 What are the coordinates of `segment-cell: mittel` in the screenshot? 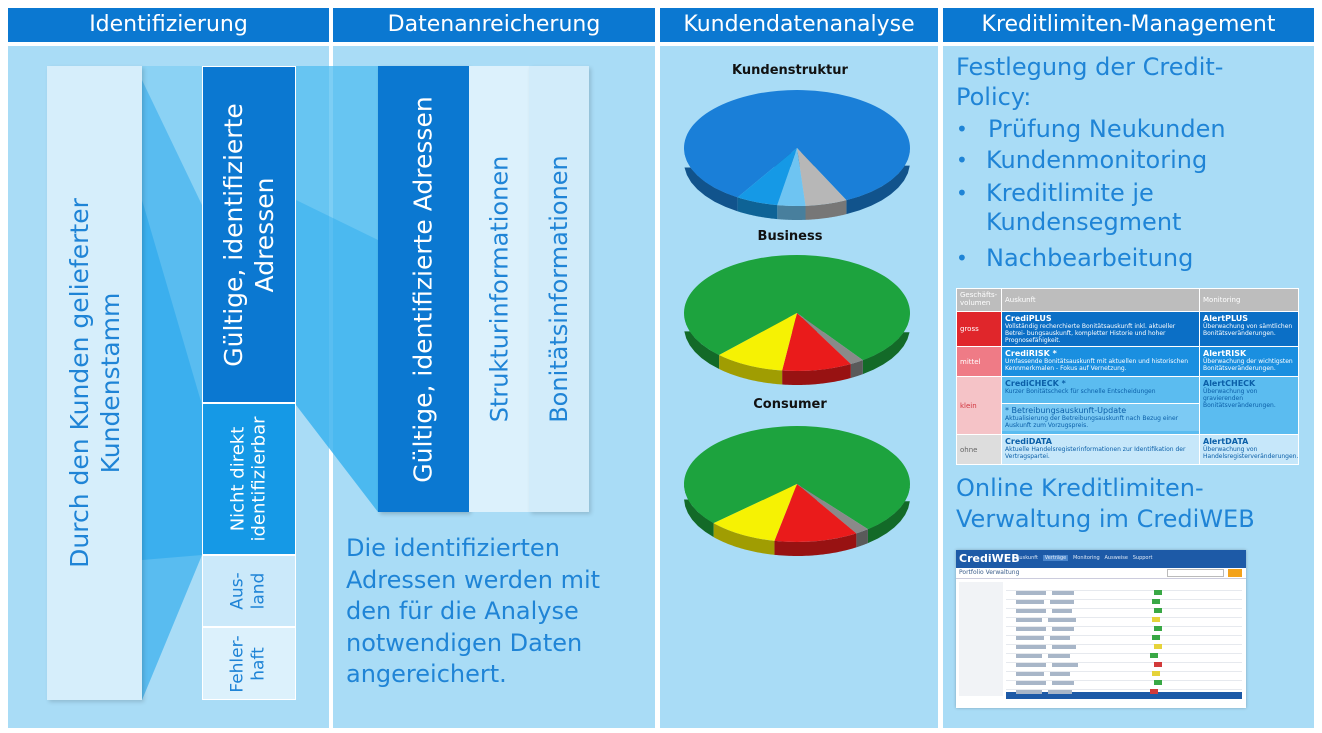 It's located at (979, 361).